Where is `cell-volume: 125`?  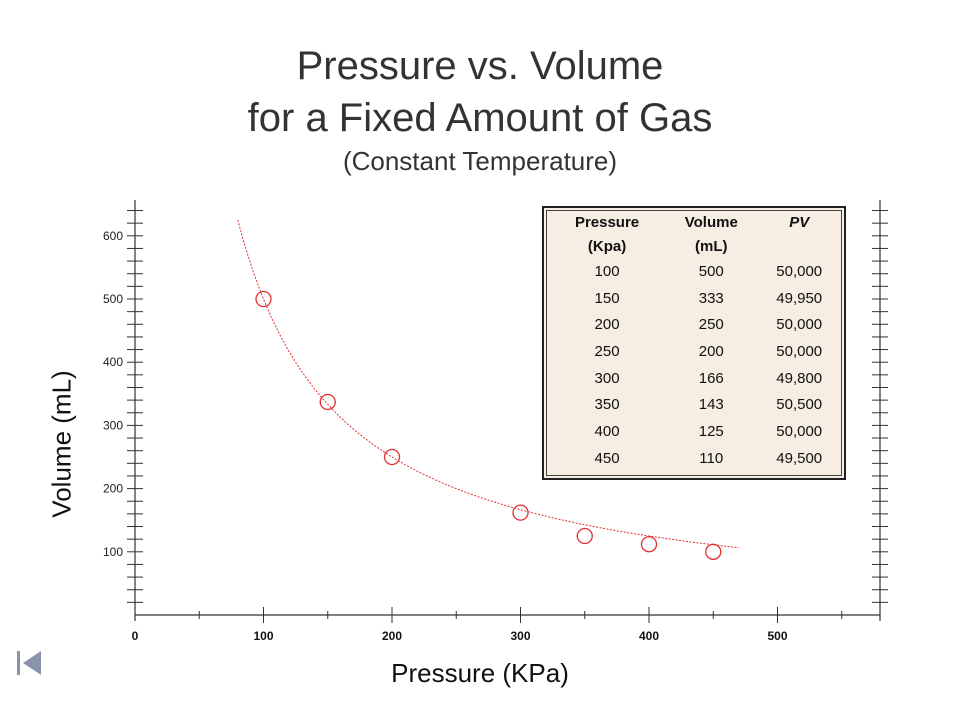
cell-volume: 125 is located at coordinates (711, 431).